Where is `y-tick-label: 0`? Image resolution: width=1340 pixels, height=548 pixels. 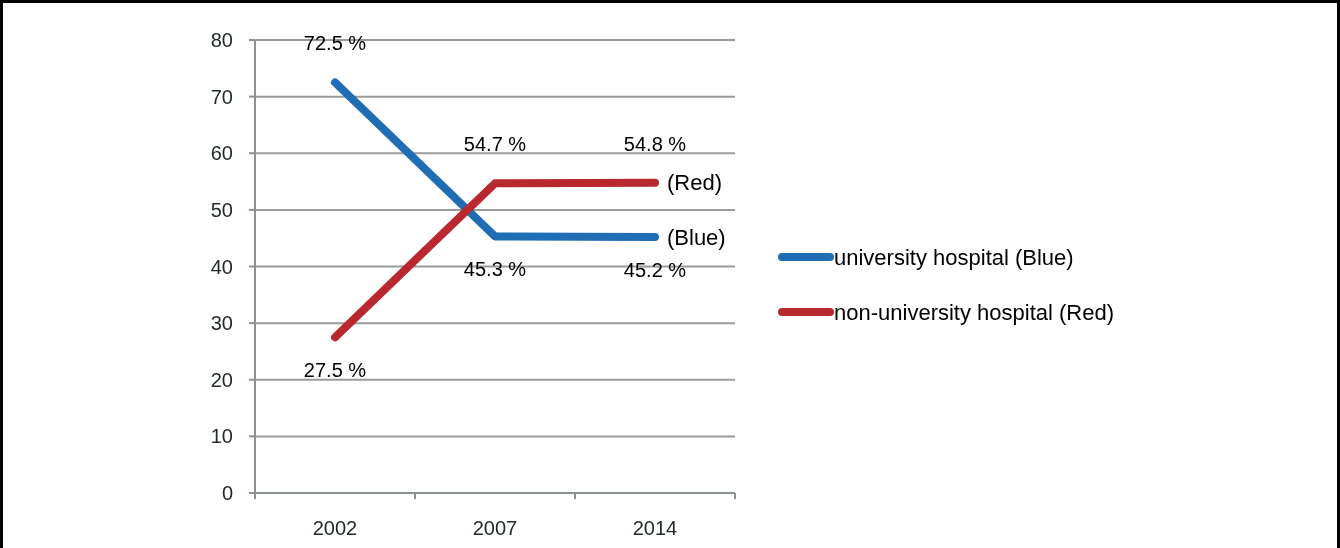
y-tick-label: 0 is located at coordinates (227, 493).